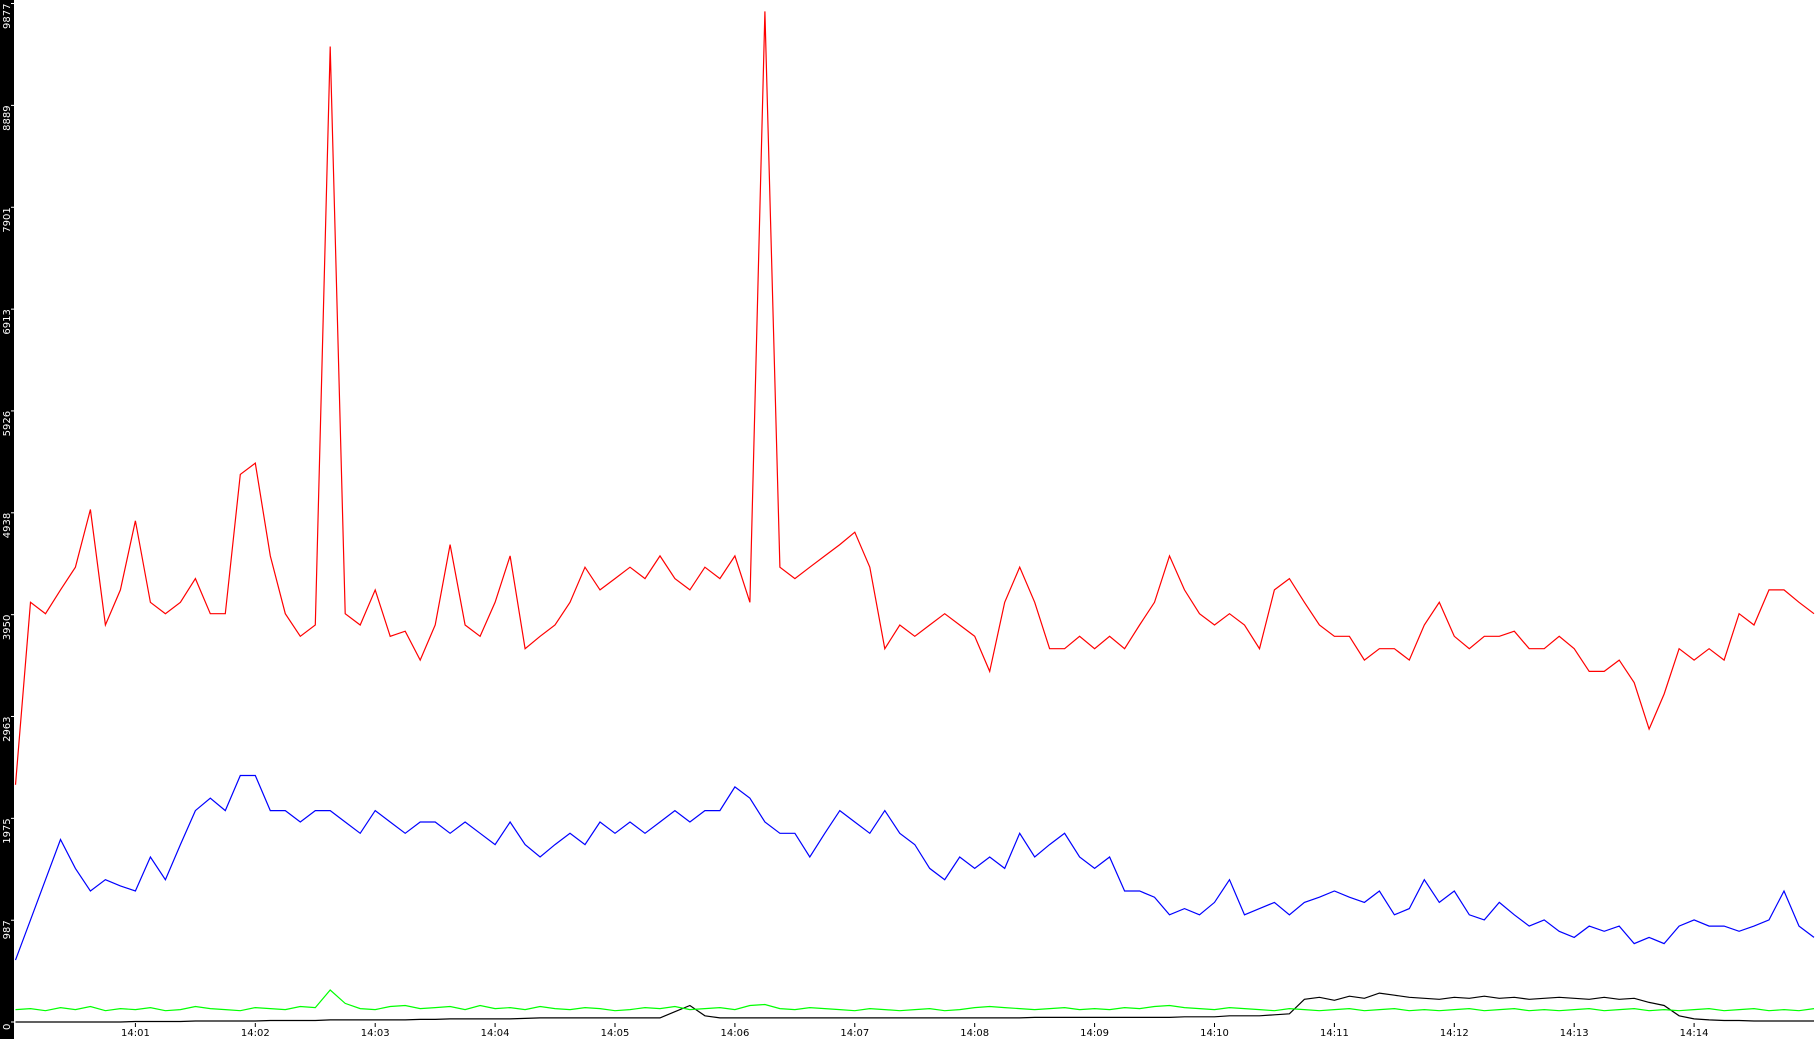  I want to click on y-axis-bar, so click(7, 519).